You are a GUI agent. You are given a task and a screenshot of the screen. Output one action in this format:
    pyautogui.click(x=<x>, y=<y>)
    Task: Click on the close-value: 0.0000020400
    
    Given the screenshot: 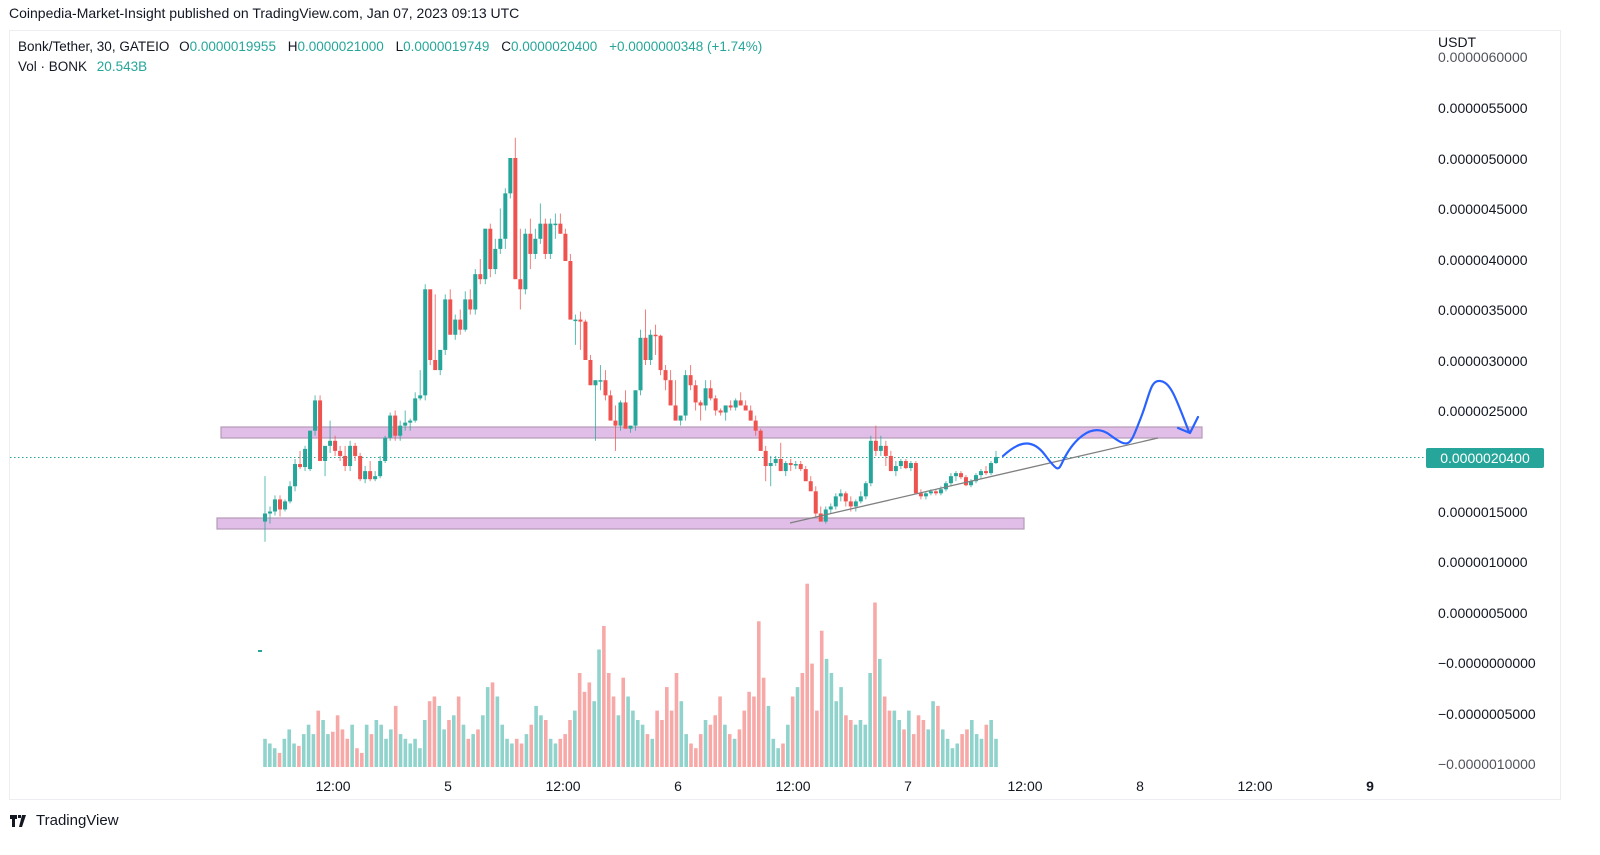 What is the action you would take?
    pyautogui.click(x=554, y=46)
    